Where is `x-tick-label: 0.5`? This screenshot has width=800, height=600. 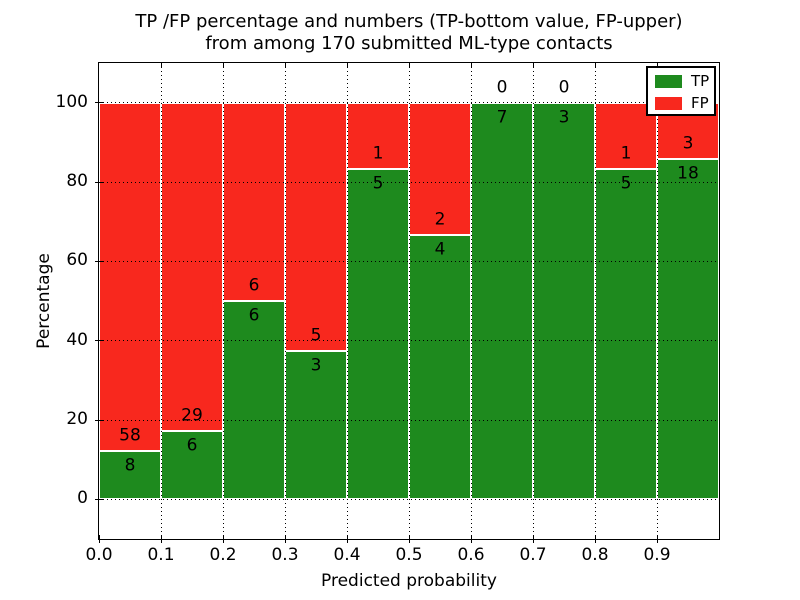
x-tick-label: 0.5 is located at coordinates (409, 555).